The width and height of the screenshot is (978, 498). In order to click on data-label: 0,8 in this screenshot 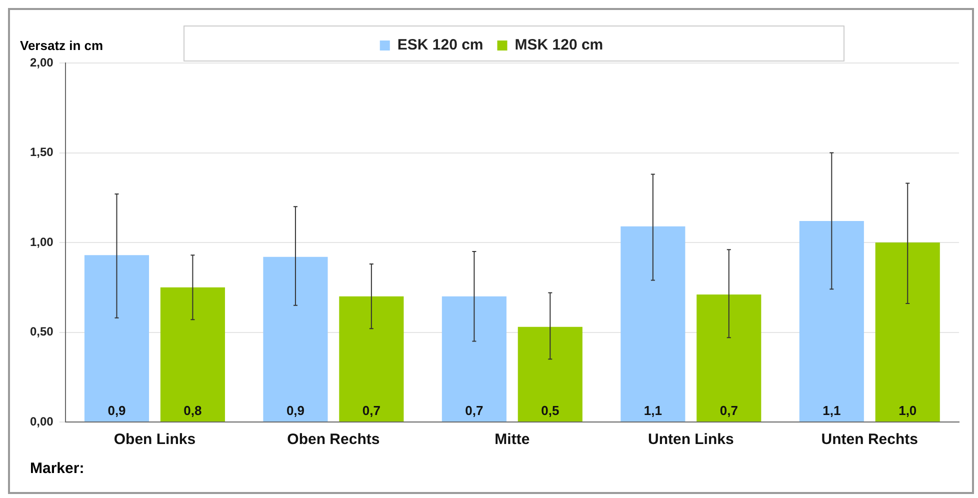, I will do `click(193, 410)`.